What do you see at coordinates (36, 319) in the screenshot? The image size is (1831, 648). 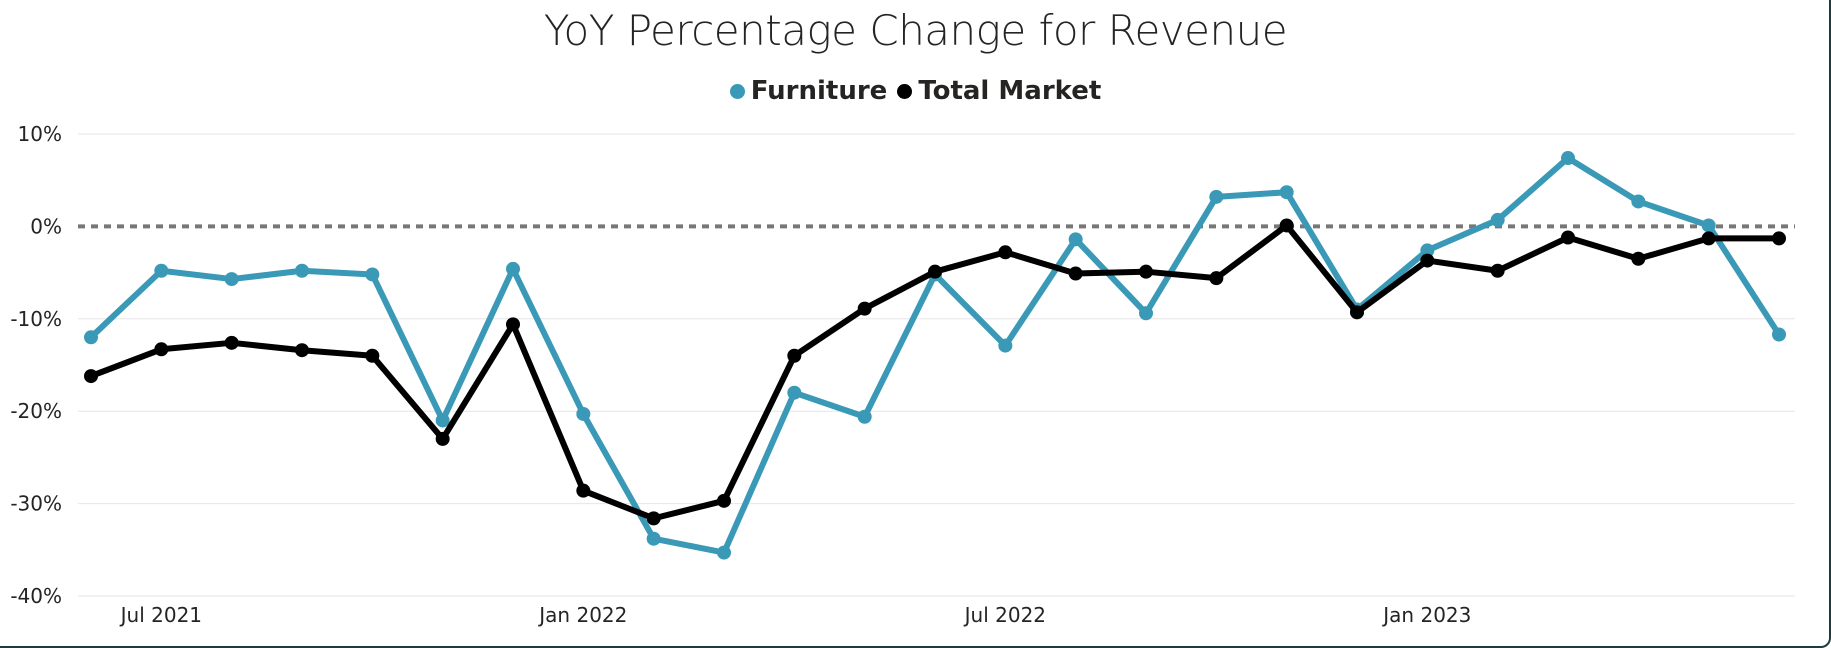 I see `y-tick-label: -10%` at bounding box center [36, 319].